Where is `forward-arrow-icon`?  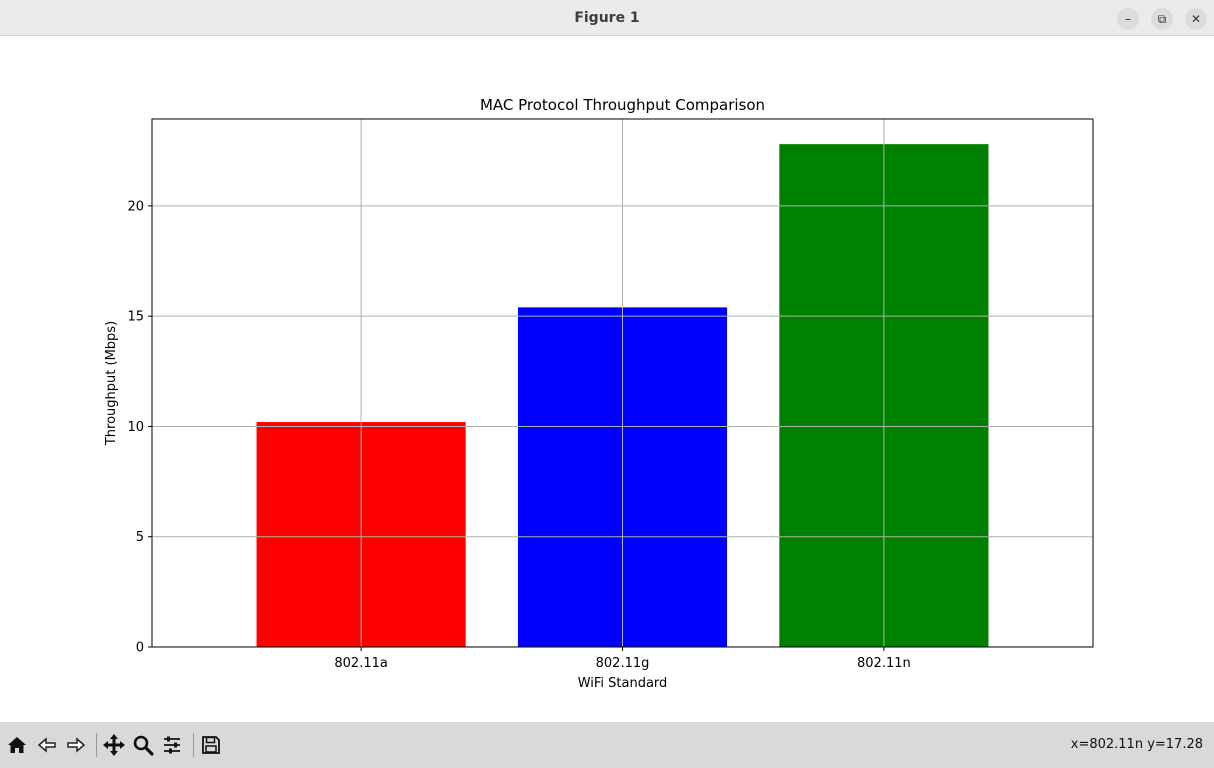 forward-arrow-icon is located at coordinates (76, 745).